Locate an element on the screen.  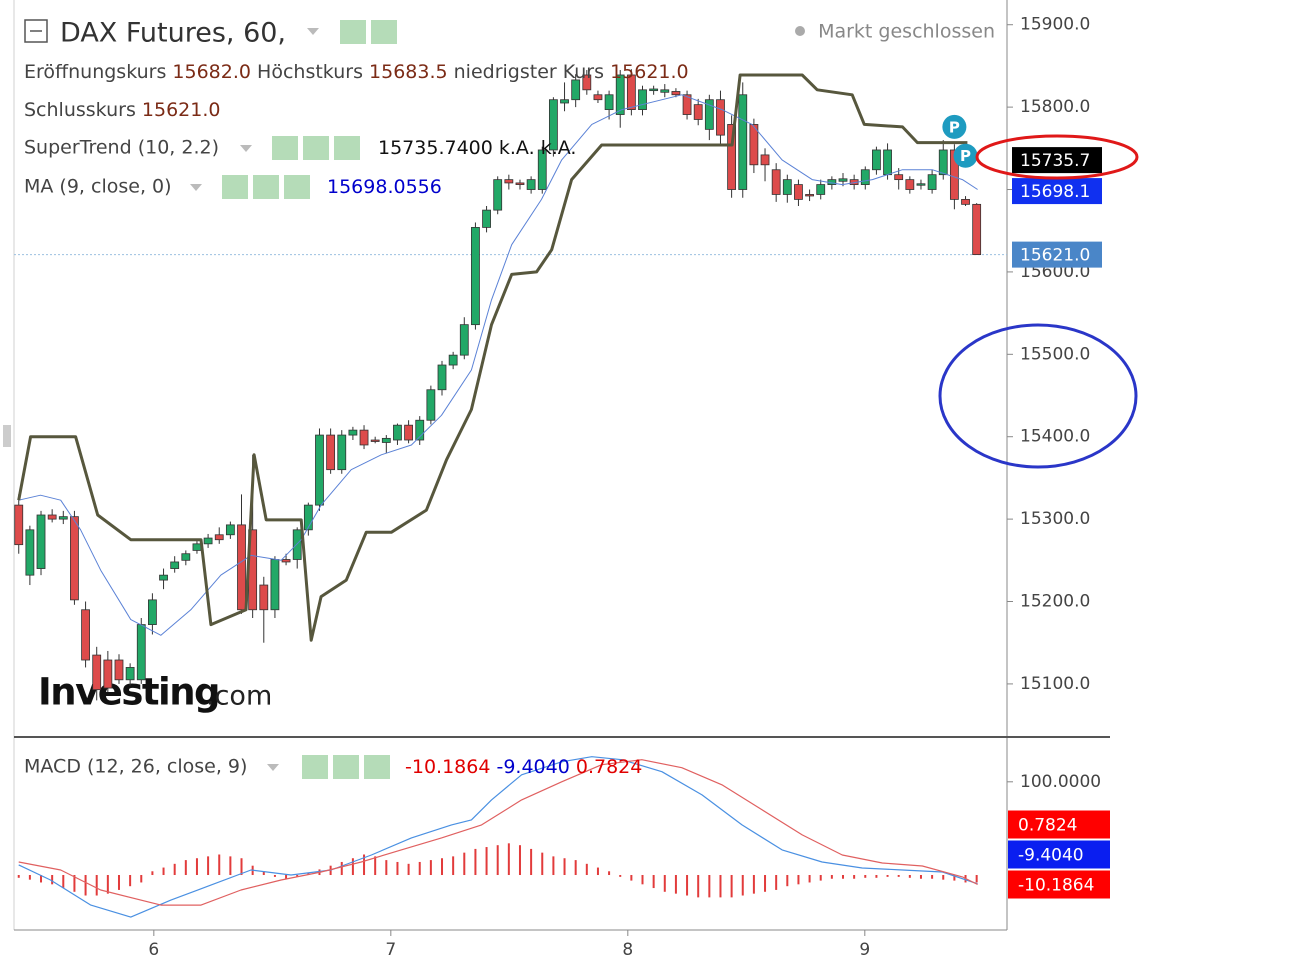
pivot-marker is located at coordinates (954, 126).